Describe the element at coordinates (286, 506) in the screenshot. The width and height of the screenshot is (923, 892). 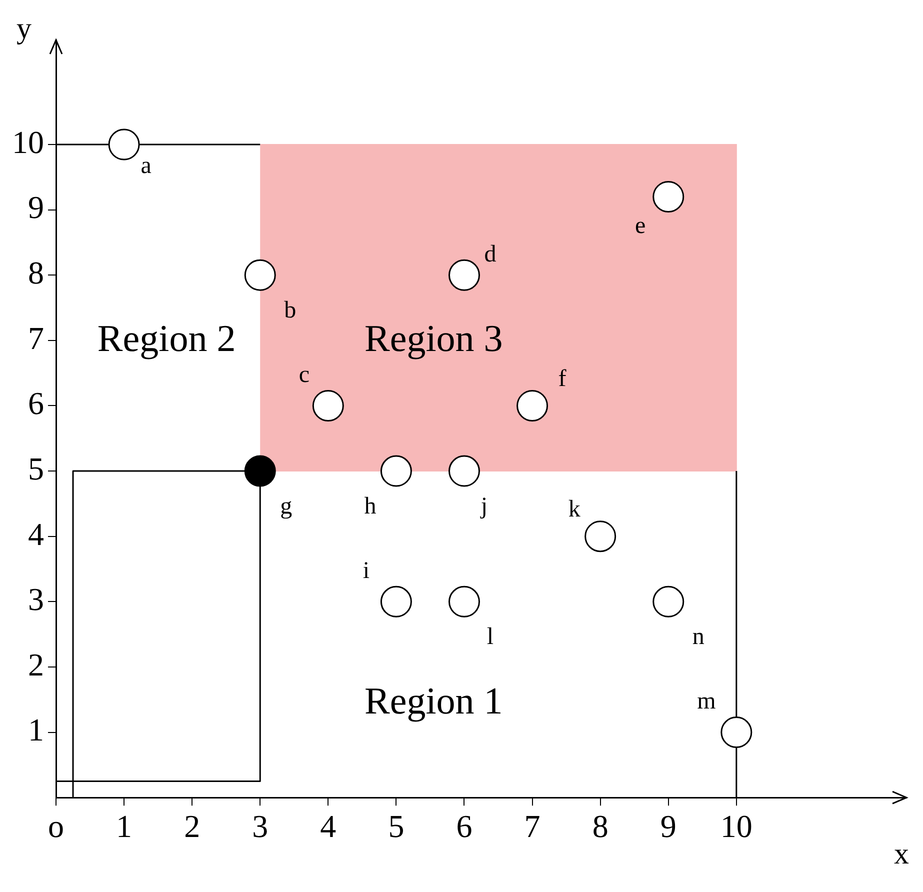
I see `annotation: g` at that location.